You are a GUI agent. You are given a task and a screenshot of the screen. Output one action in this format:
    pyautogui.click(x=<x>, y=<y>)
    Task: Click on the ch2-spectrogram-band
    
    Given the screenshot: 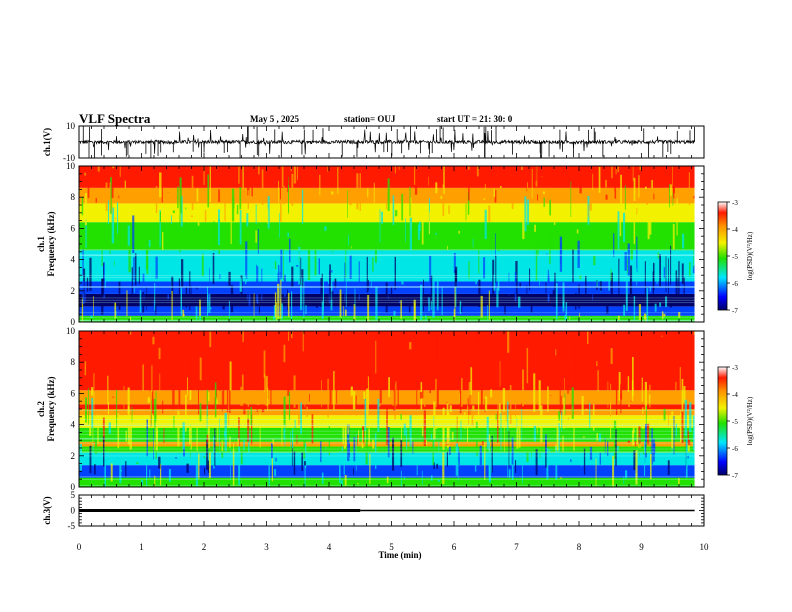 What is the action you would take?
    pyautogui.click(x=387, y=361)
    